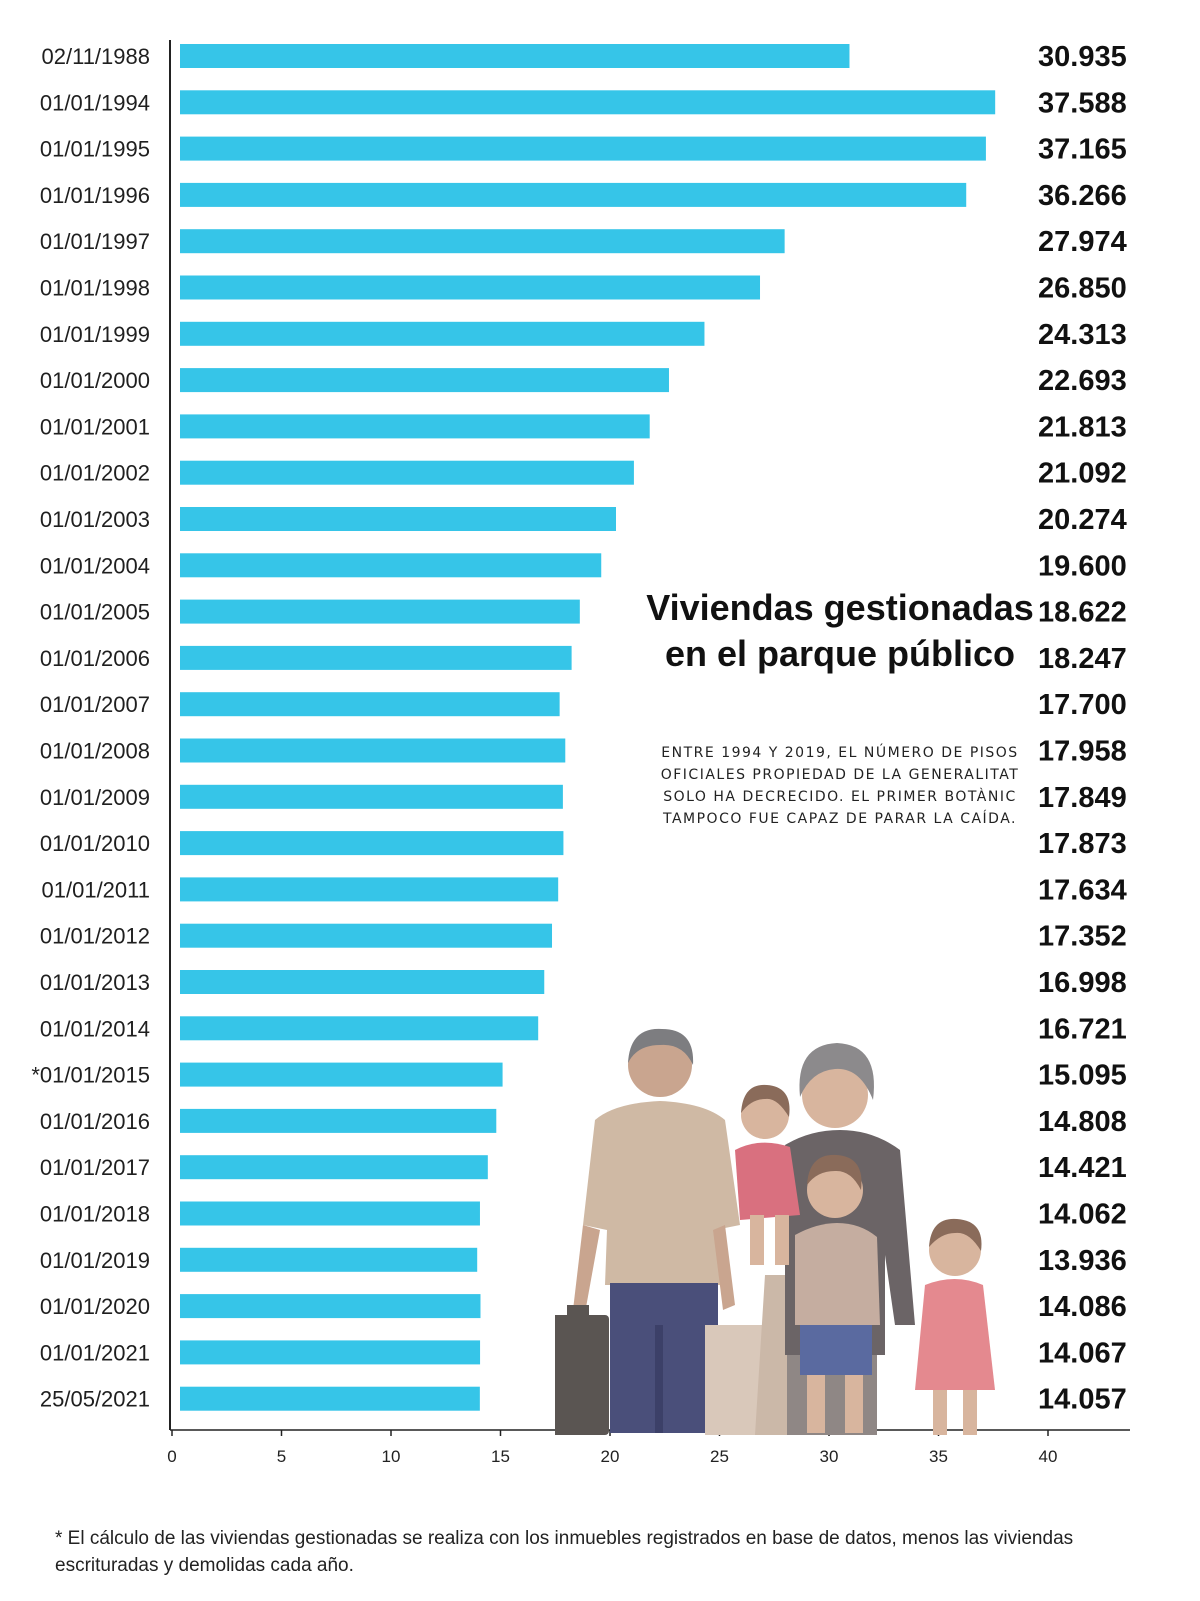 This screenshot has height=1601, width=1200. What do you see at coordinates (1082, 381) in the screenshot?
I see `data-label: 22.693` at bounding box center [1082, 381].